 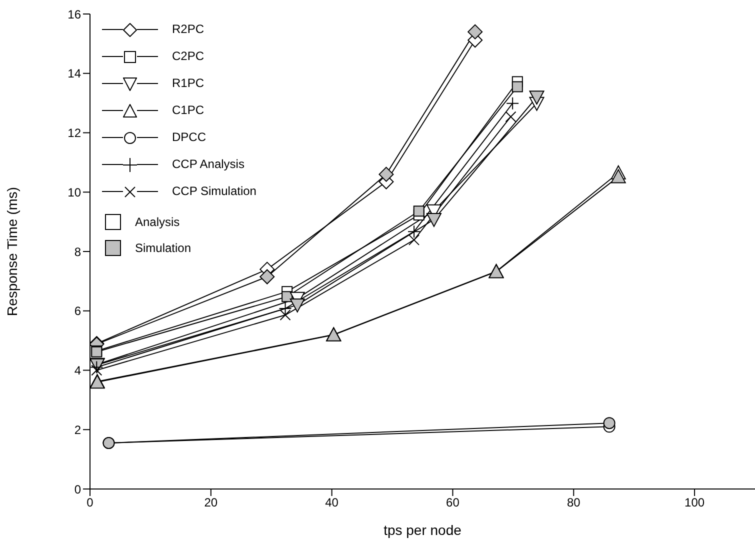 I want to click on y-tick-label: 12, so click(x=75, y=133).